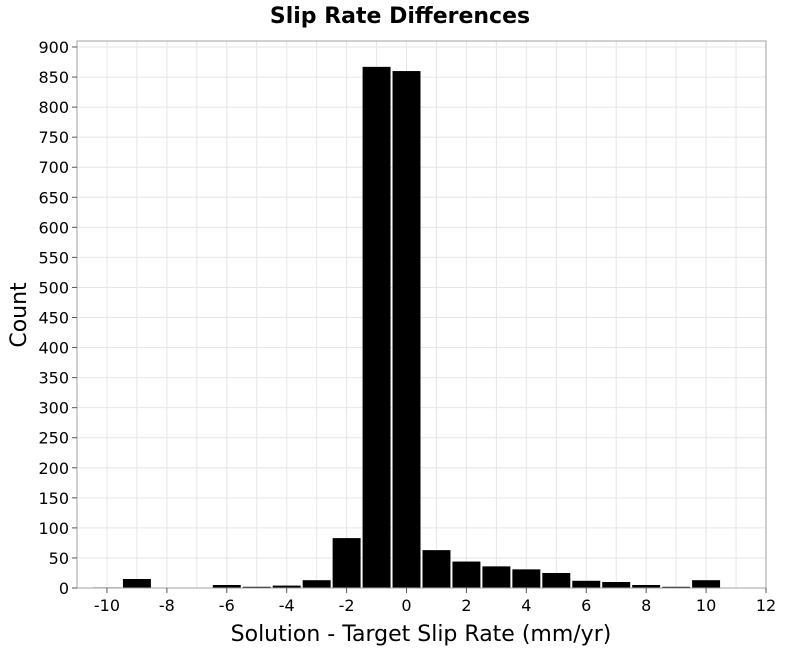  Describe the element at coordinates (53, 378) in the screenshot. I see `y-tick-label: 350` at that location.